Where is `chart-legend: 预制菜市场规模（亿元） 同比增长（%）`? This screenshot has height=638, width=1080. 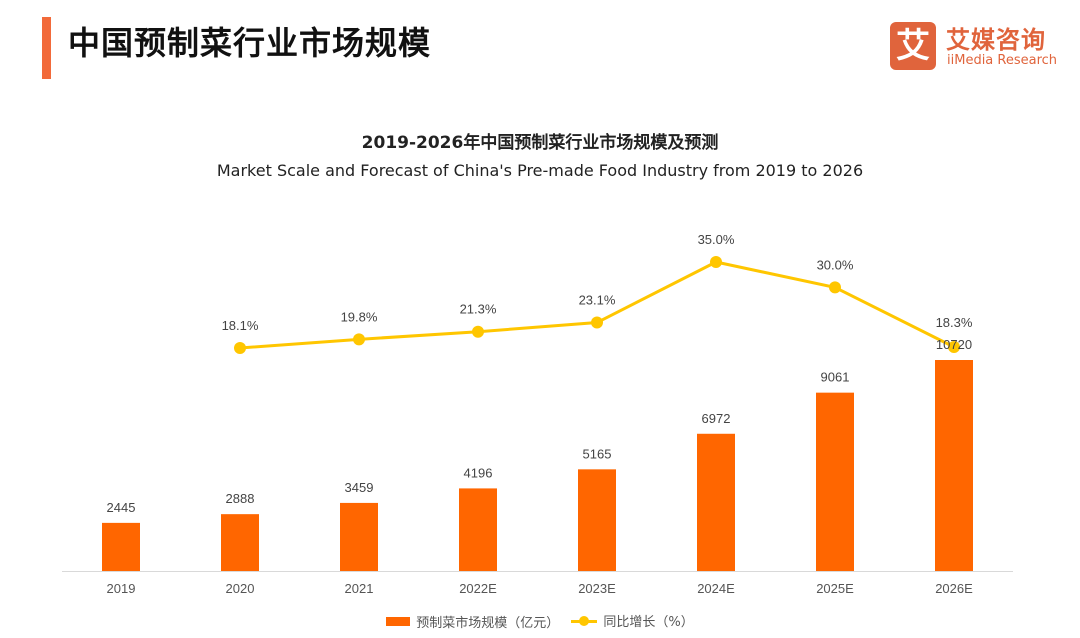
chart-legend: 预制菜市场规模（亿元） 同比增长（%） is located at coordinates (540, 621).